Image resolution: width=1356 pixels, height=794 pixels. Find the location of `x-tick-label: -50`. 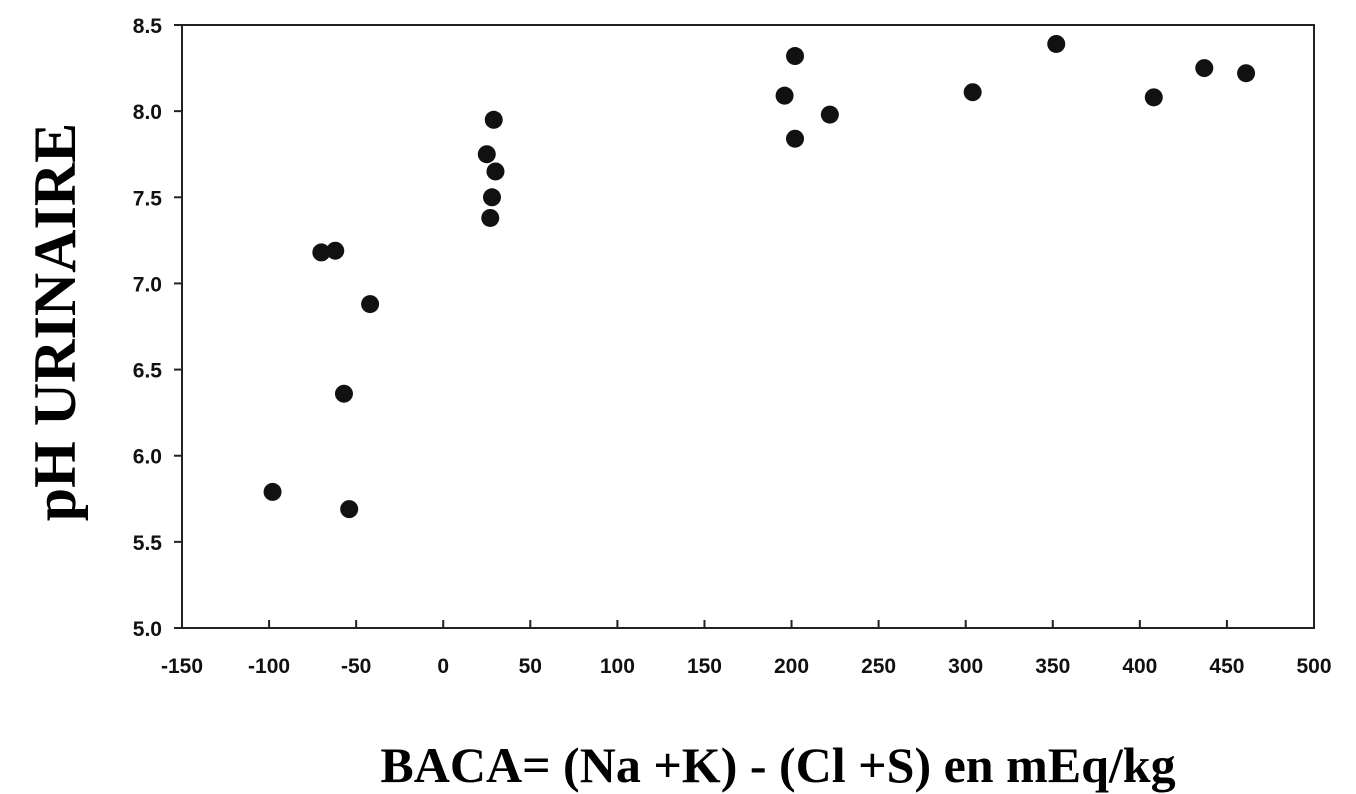

x-tick-label: -50 is located at coordinates (356, 666).